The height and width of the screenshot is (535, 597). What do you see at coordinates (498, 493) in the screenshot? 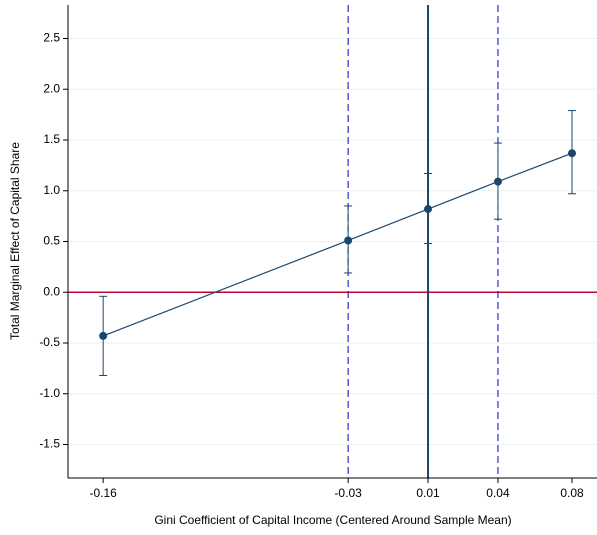
I see `x-tick-label: 0.04` at bounding box center [498, 493].